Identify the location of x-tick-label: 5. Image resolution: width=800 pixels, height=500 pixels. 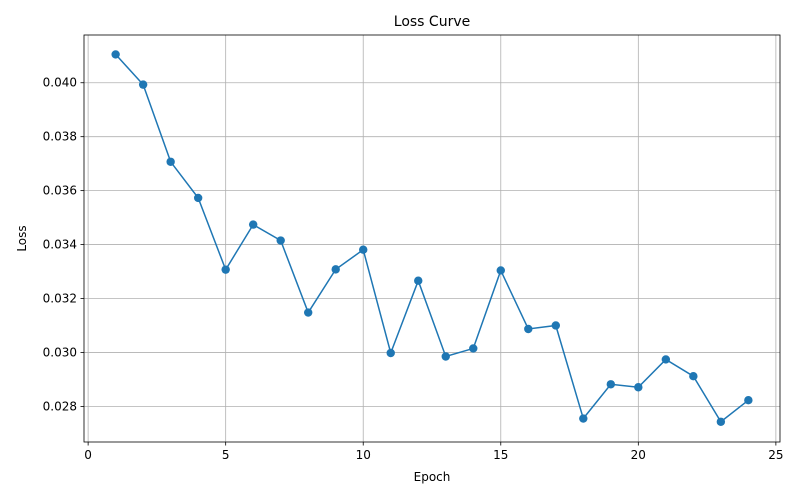
(226, 455).